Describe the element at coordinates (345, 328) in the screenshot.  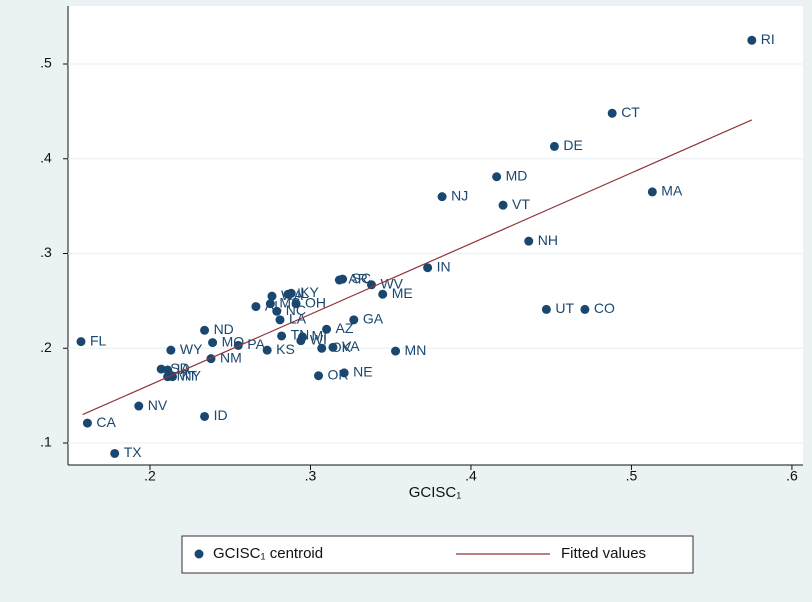
I see `point-label: AZ` at that location.